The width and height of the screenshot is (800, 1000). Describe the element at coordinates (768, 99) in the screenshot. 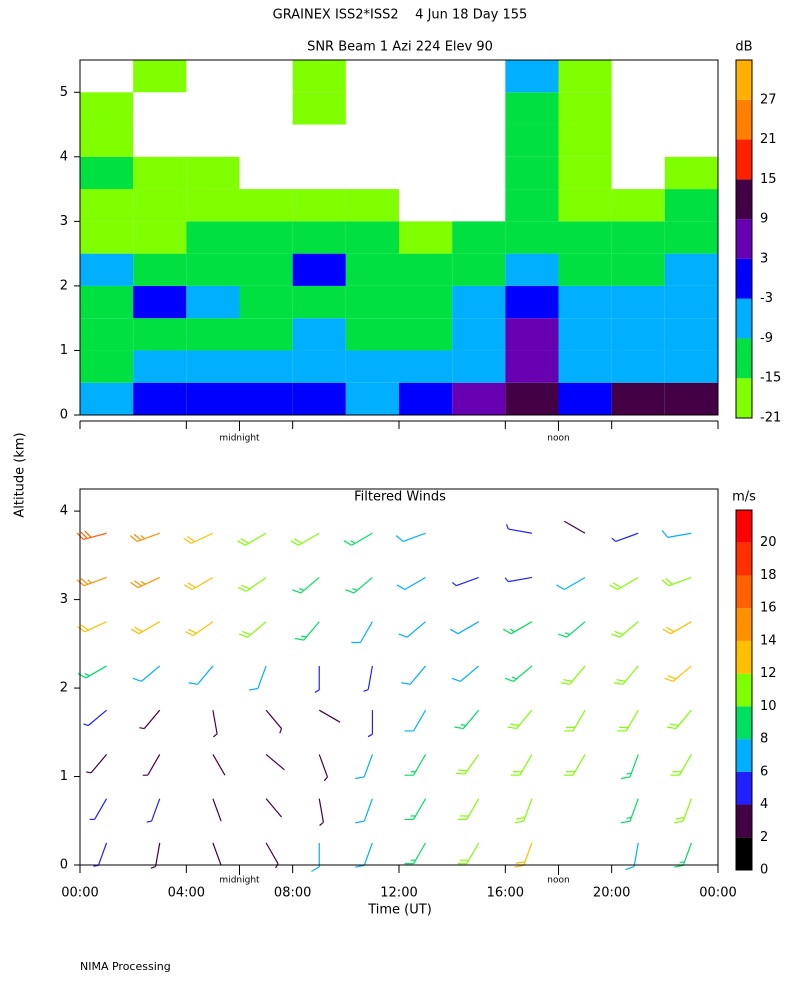

I see `colorbar-tick-label: 27` at that location.